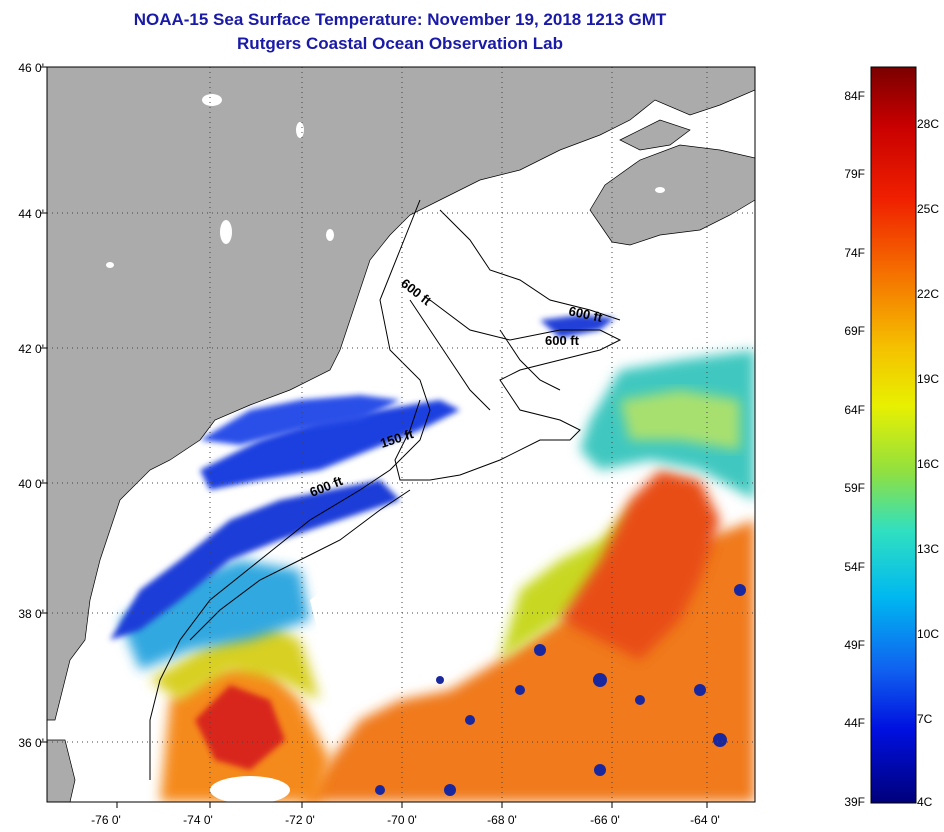 This screenshot has width=944, height=832. I want to click on lat-label: 36 0', so click(31, 743).